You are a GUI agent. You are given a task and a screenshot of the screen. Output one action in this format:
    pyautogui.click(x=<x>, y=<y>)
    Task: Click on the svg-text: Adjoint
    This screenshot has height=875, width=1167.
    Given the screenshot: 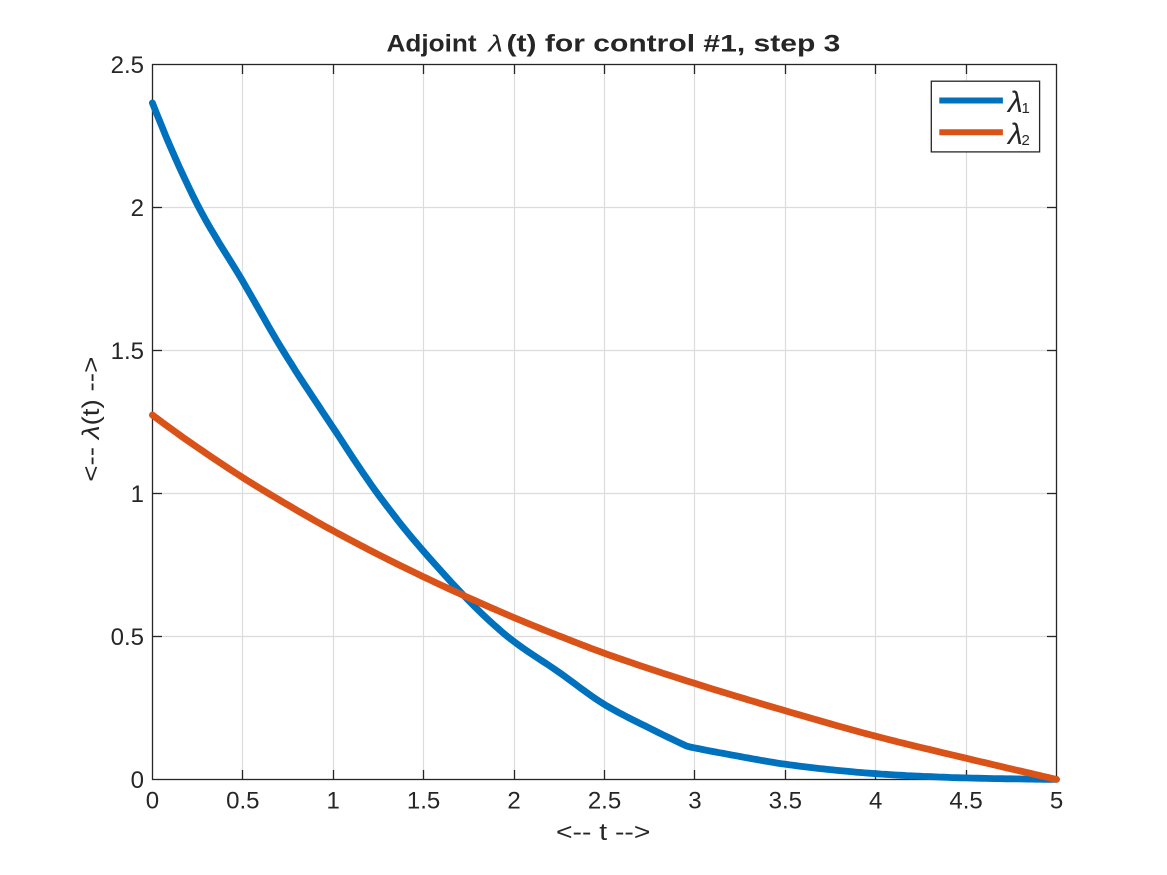 What is the action you would take?
    pyautogui.click(x=432, y=43)
    